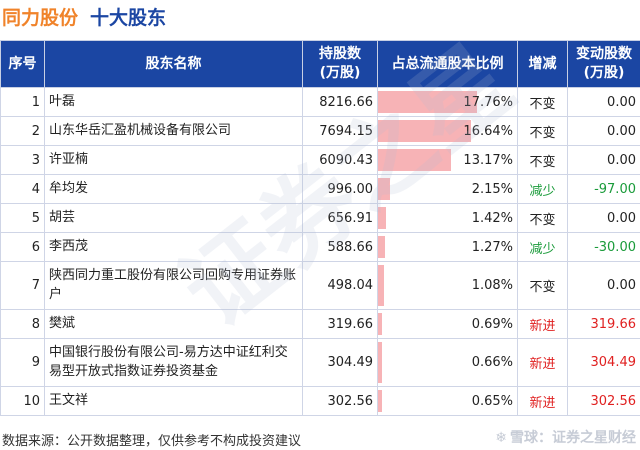  Describe the element at coordinates (340, 131) in the screenshot. I see `row-shares: 7694.15` at that location.